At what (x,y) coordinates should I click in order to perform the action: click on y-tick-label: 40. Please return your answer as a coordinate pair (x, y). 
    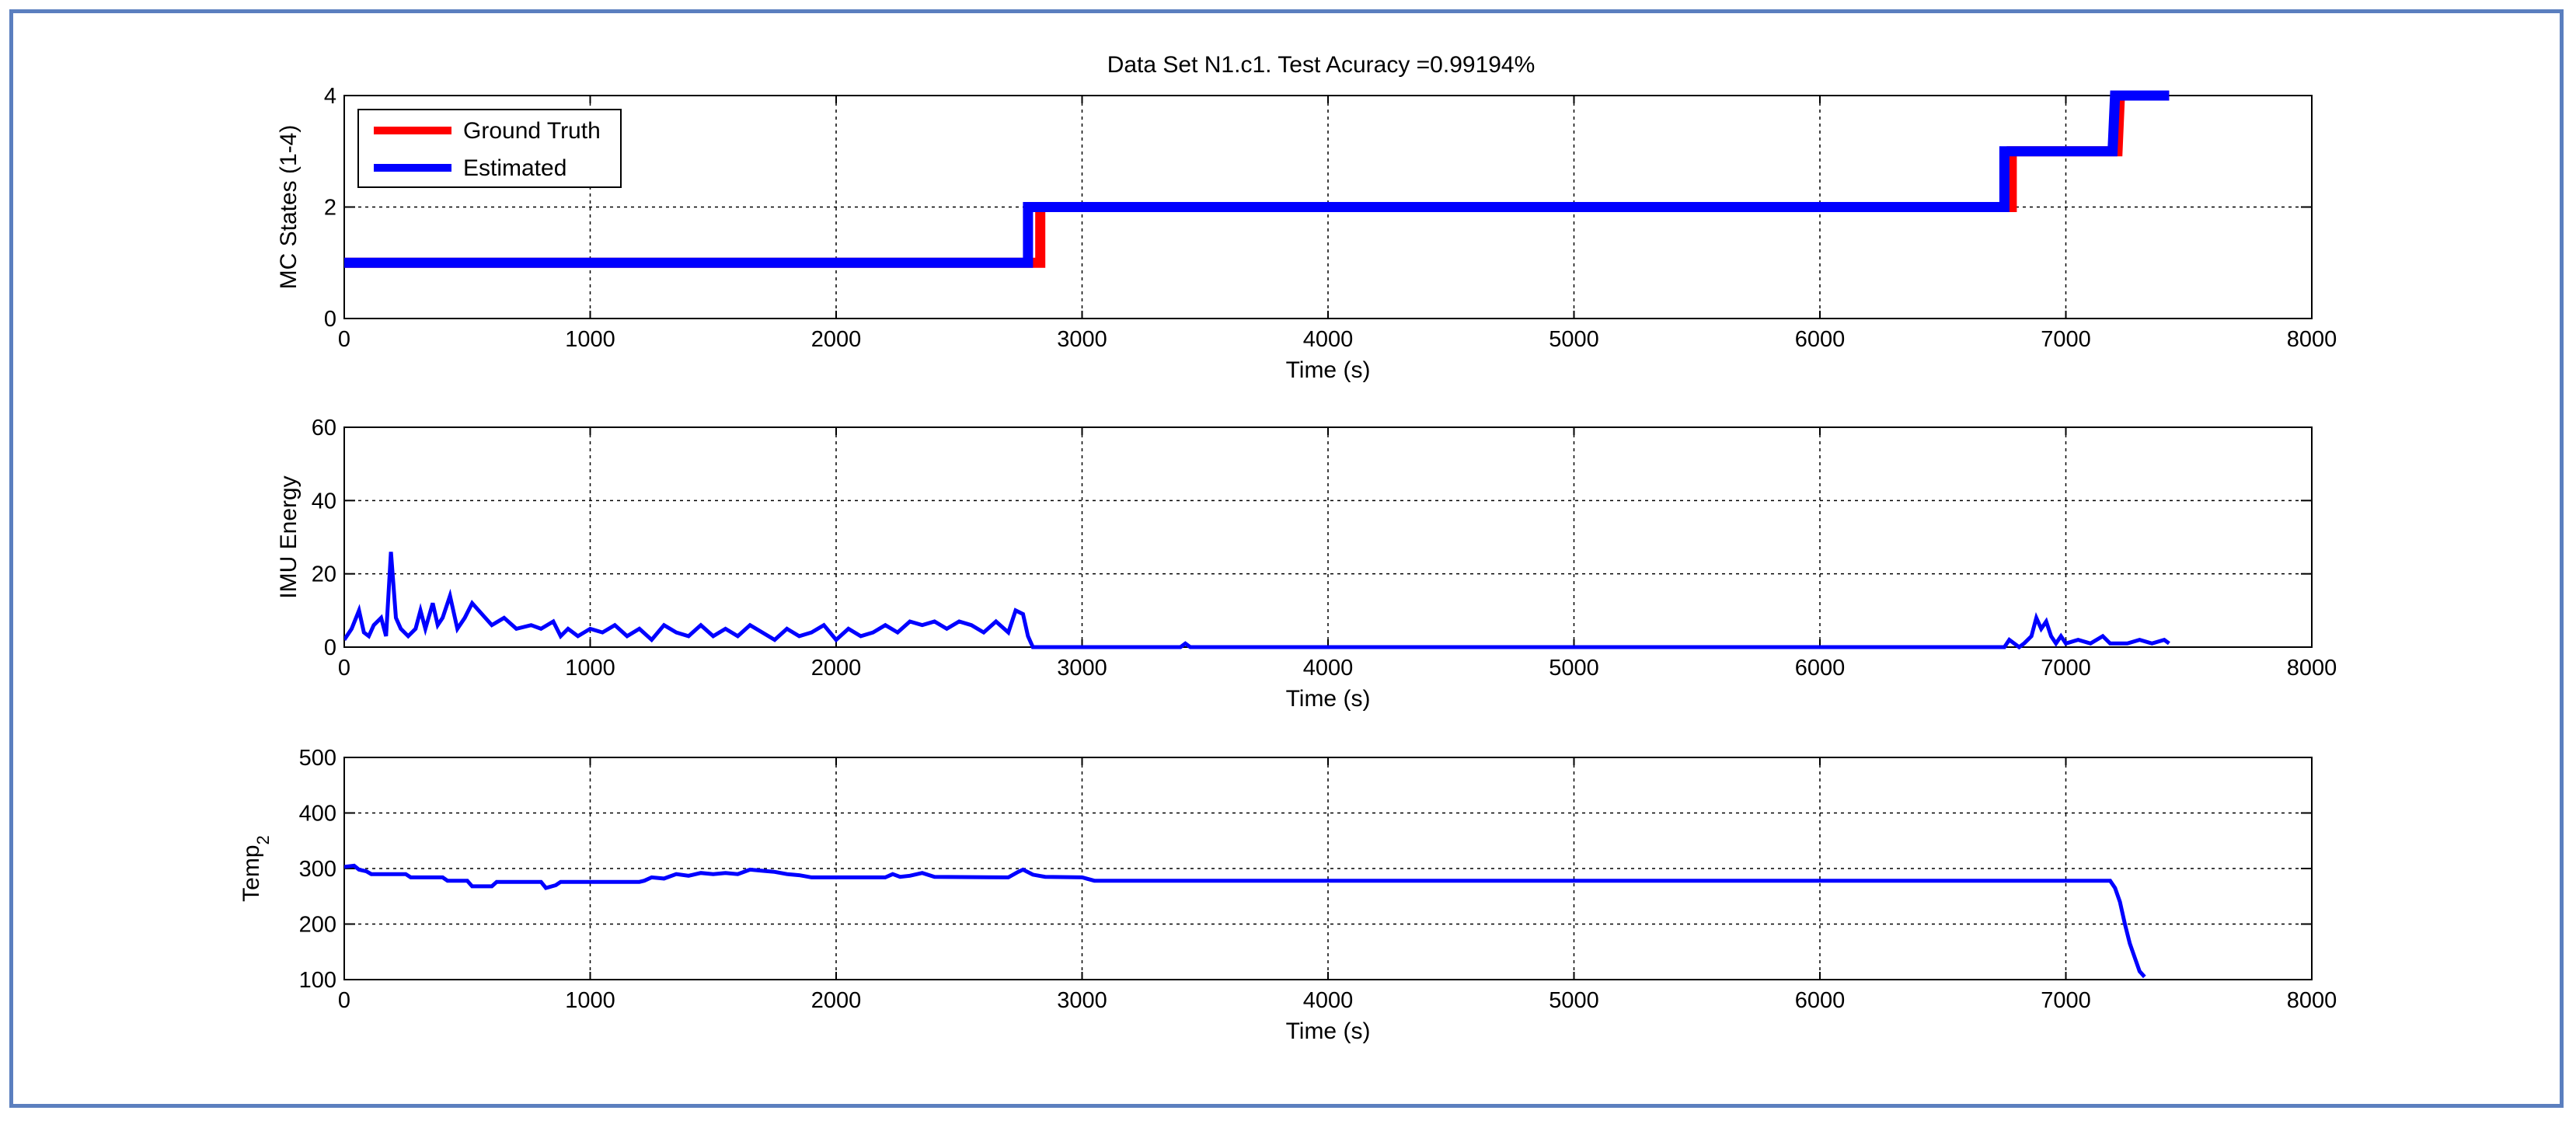
    Looking at the image, I should click on (324, 502).